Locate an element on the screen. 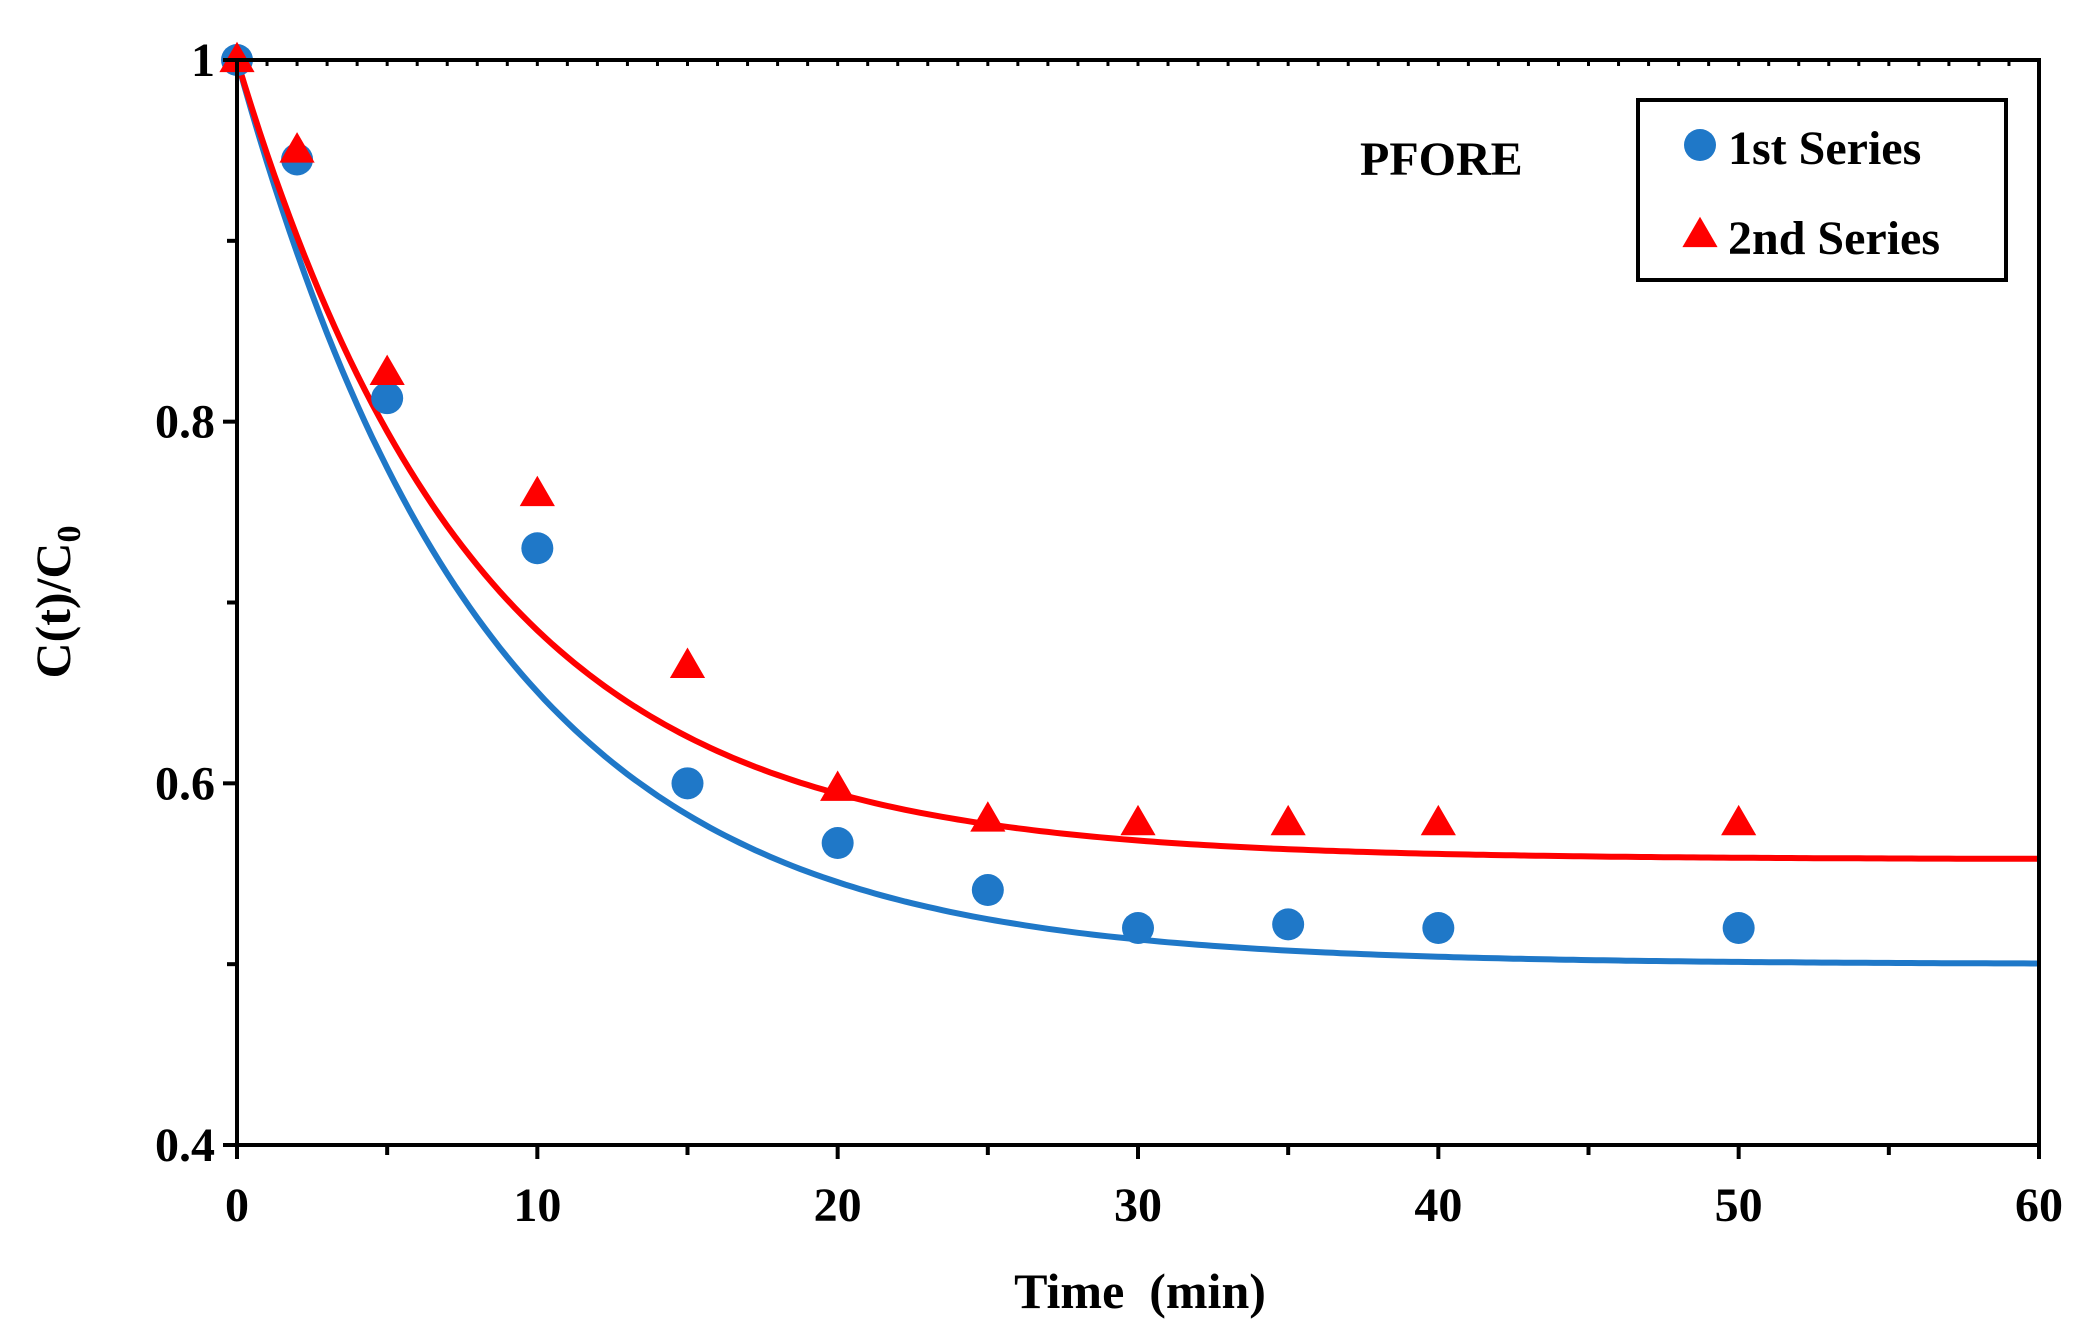 The image size is (2093, 1326). x-tick-label: 0 is located at coordinates (237, 1205).